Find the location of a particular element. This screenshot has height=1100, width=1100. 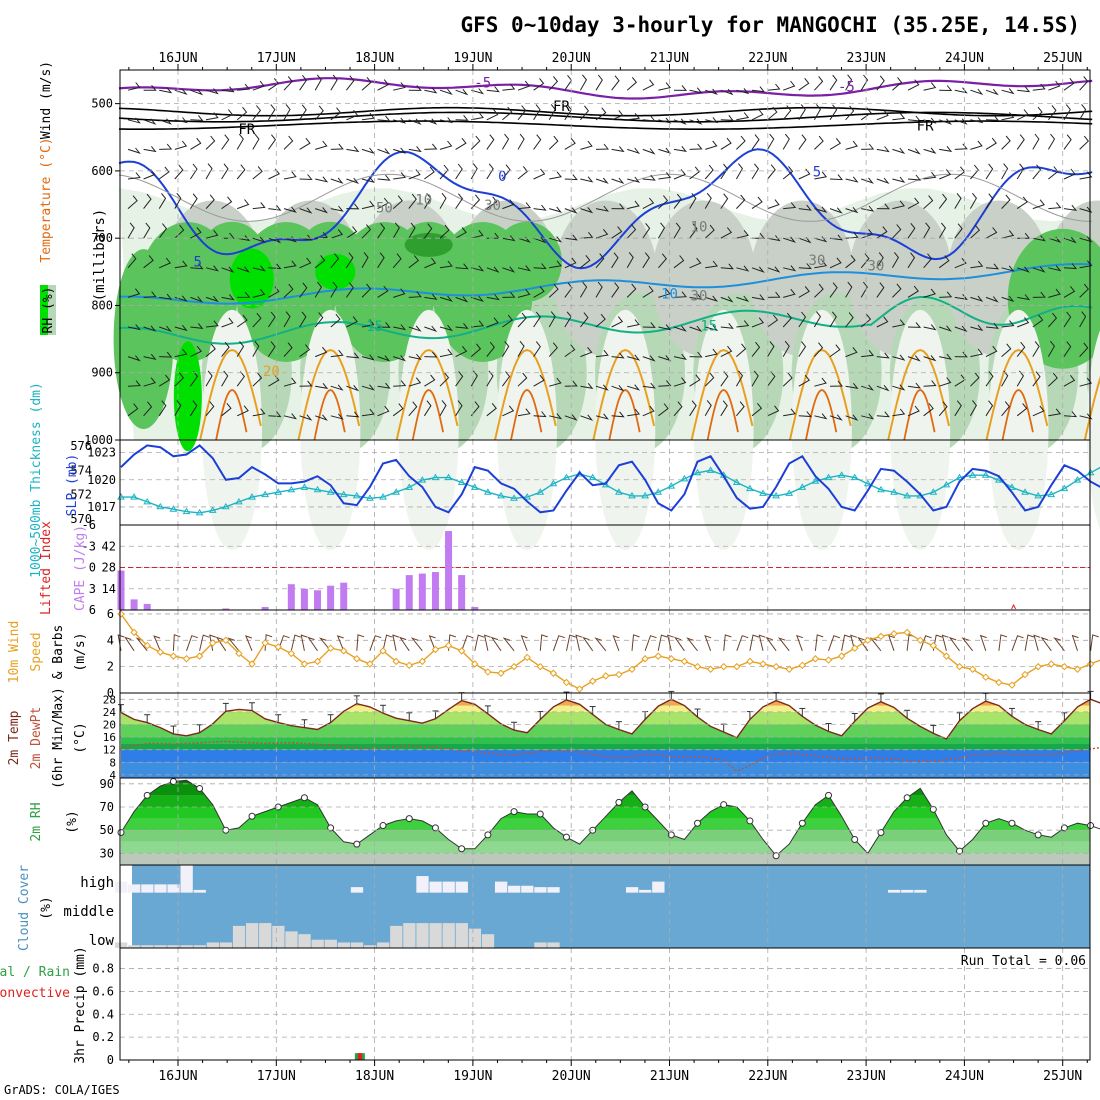

cape-axis-label: CAPE (J/kg) is located at coordinates (80, 568).